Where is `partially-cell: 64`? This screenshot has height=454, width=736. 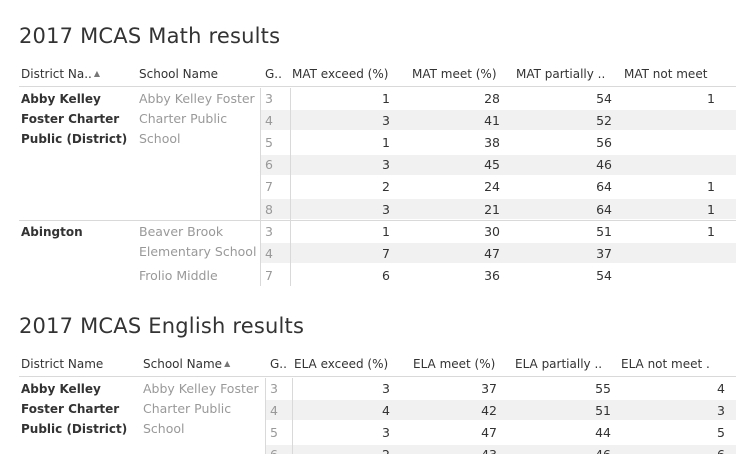
partially-cell: 64 is located at coordinates (604, 187).